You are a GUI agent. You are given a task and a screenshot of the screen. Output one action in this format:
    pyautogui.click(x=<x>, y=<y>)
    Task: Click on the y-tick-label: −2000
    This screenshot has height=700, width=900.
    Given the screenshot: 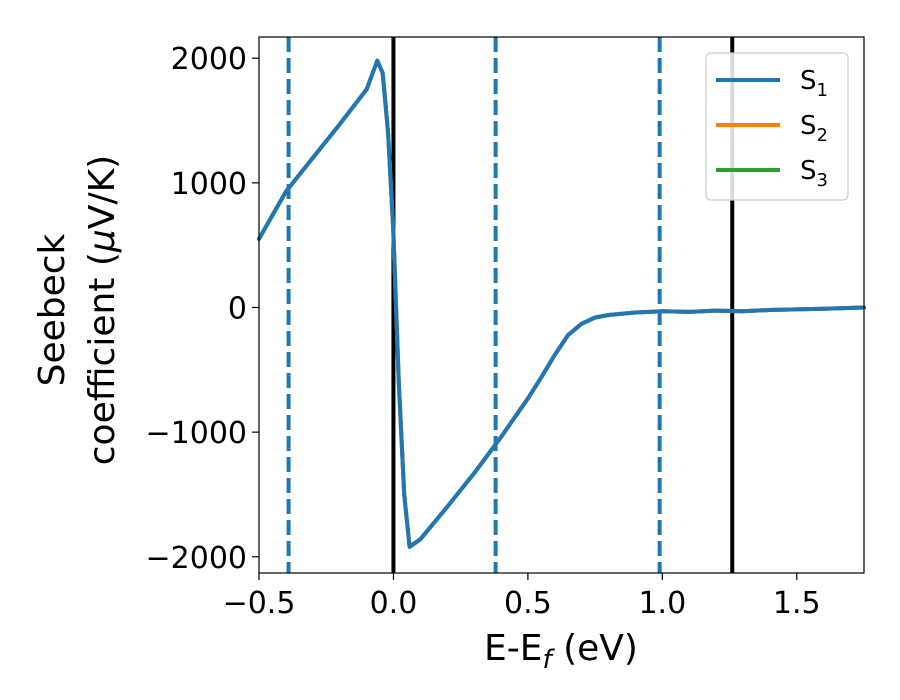 What is the action you would take?
    pyautogui.click(x=196, y=558)
    